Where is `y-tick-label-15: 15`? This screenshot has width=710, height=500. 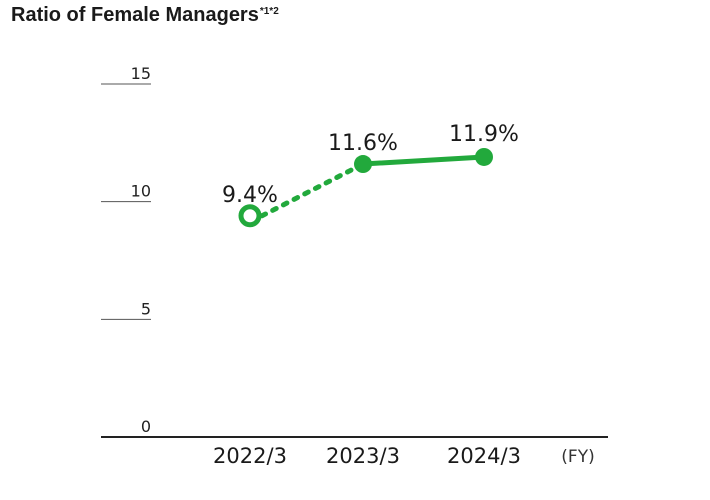
y-tick-label-15: 15 is located at coordinates (141, 73).